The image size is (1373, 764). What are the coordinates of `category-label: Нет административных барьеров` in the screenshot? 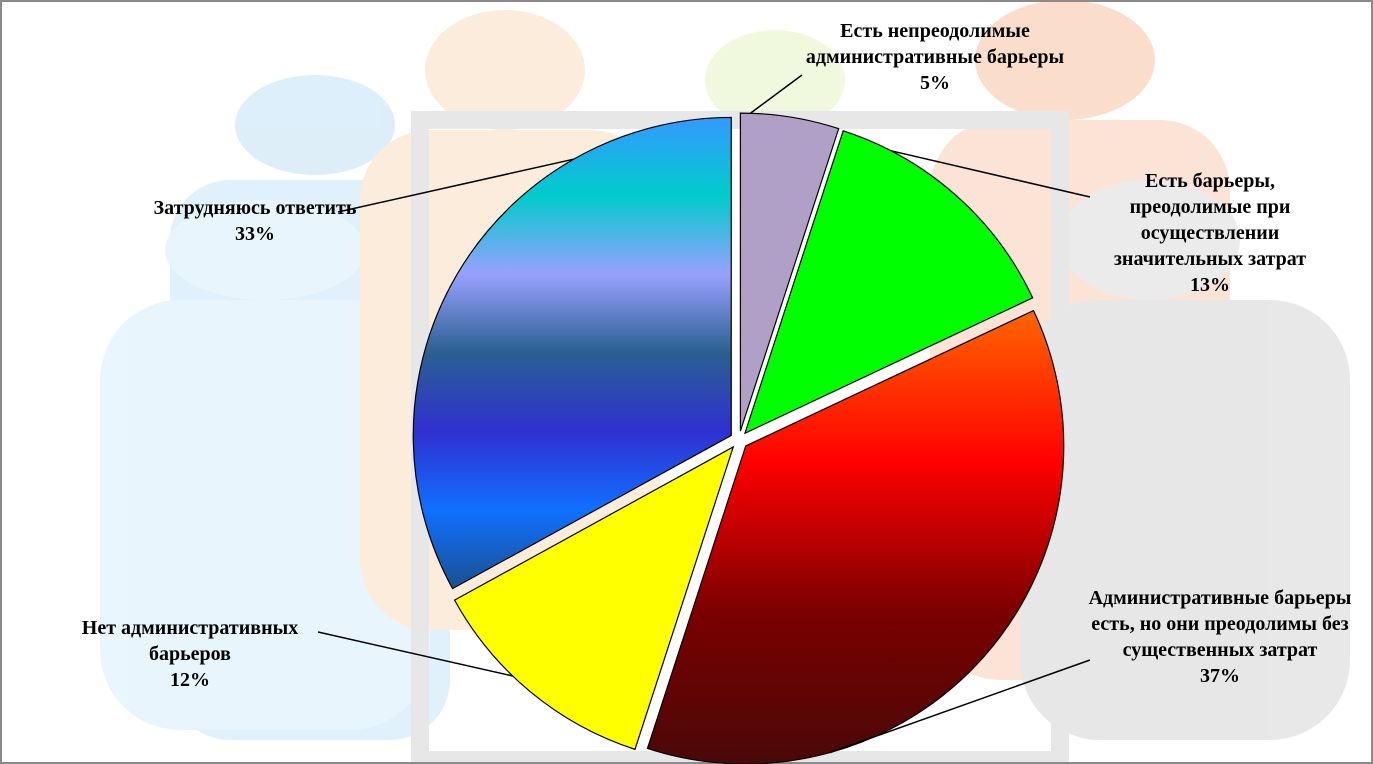 It's located at (190, 641).